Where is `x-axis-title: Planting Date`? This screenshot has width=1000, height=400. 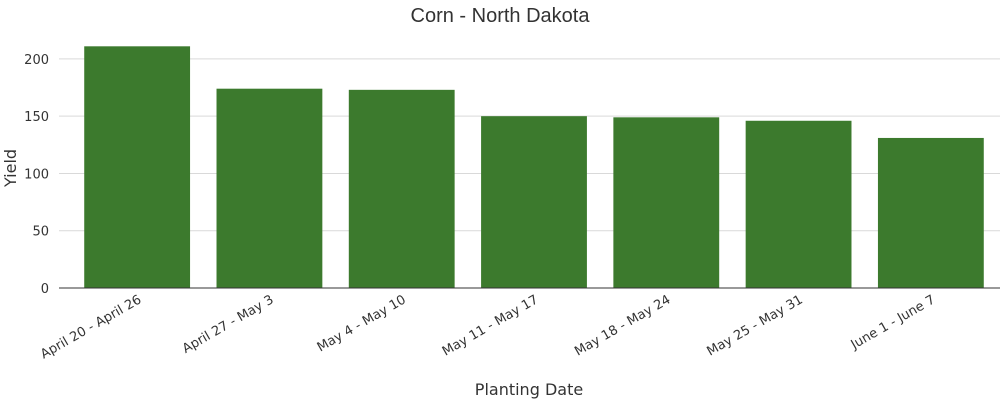 x-axis-title: Planting Date is located at coordinates (529, 389).